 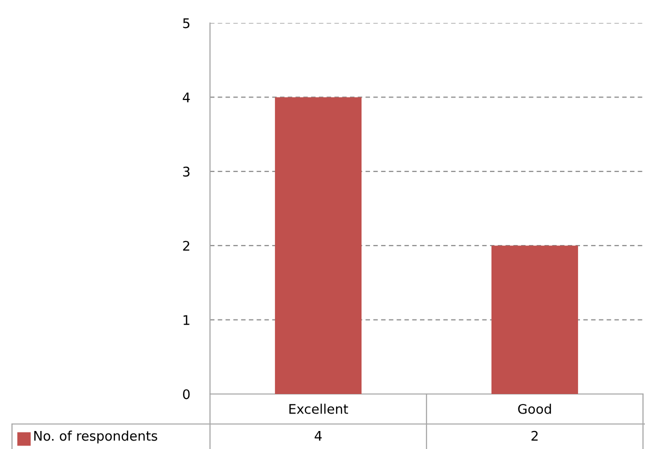 I want to click on data-label: 4, so click(x=318, y=436).